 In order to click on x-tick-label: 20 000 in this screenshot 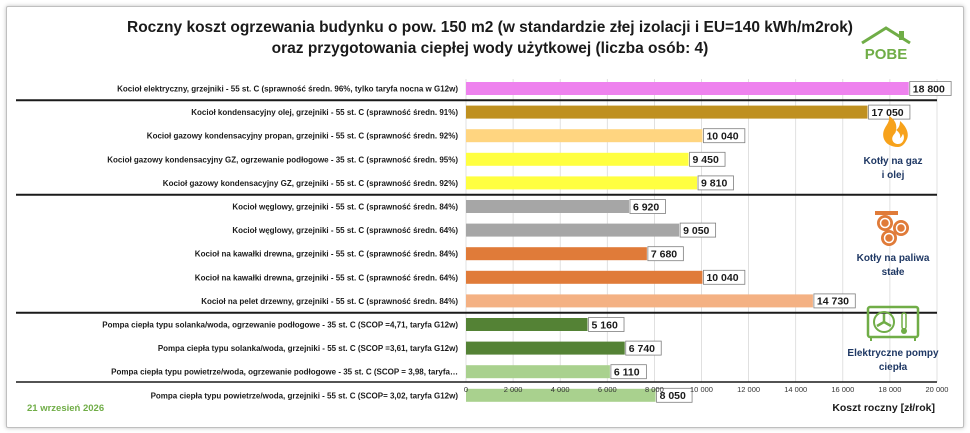, I will do `click(937, 389)`.